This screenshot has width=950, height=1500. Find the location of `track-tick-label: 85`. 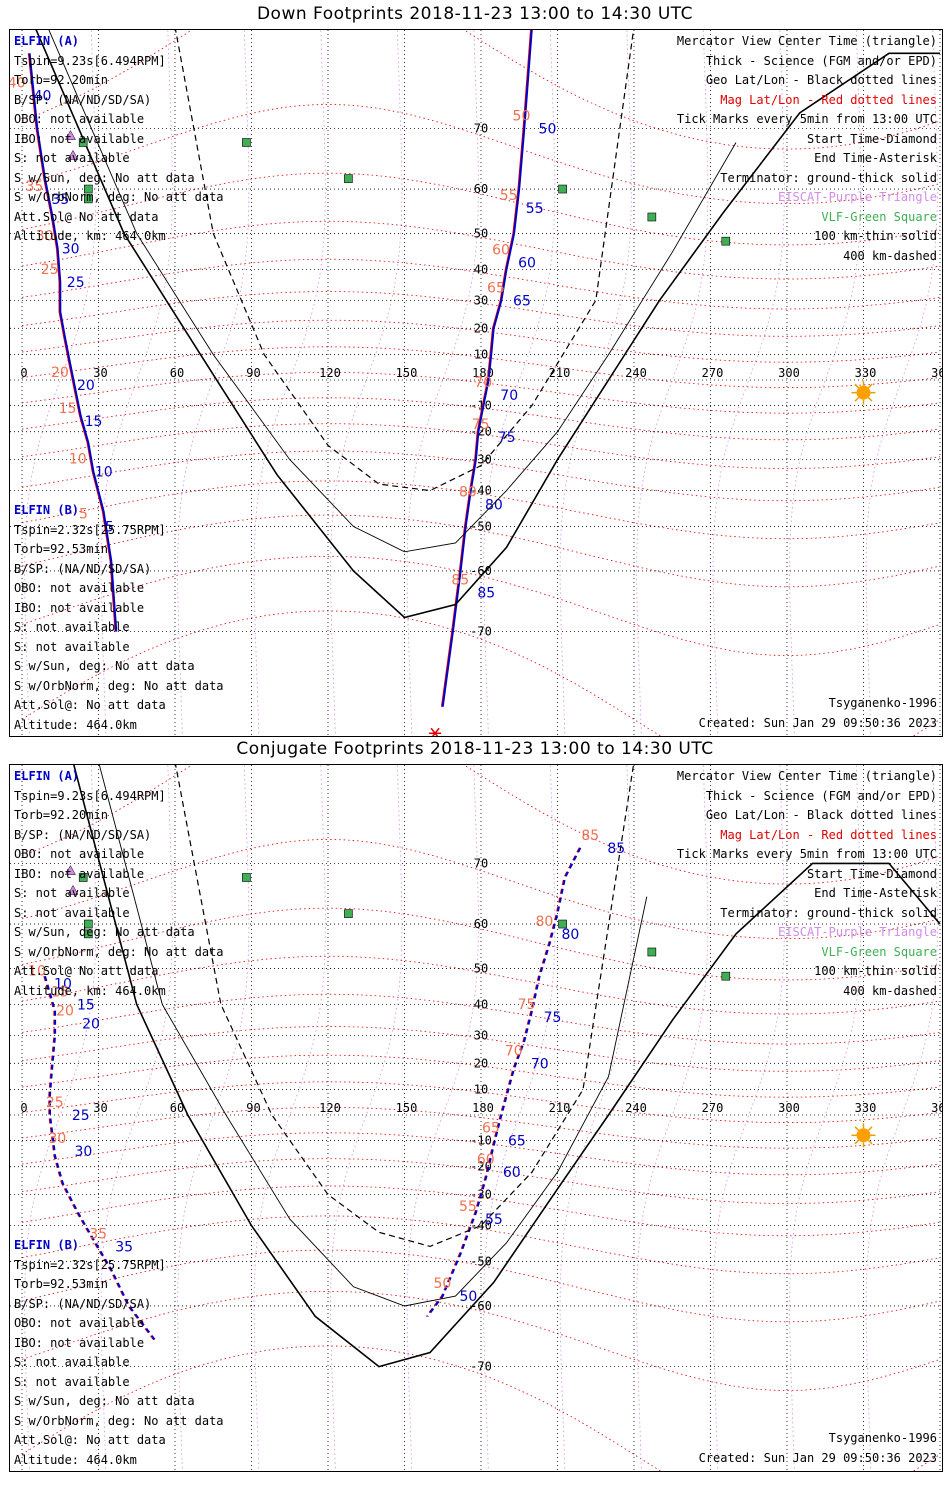

track-tick-label: 85 is located at coordinates (486, 594).